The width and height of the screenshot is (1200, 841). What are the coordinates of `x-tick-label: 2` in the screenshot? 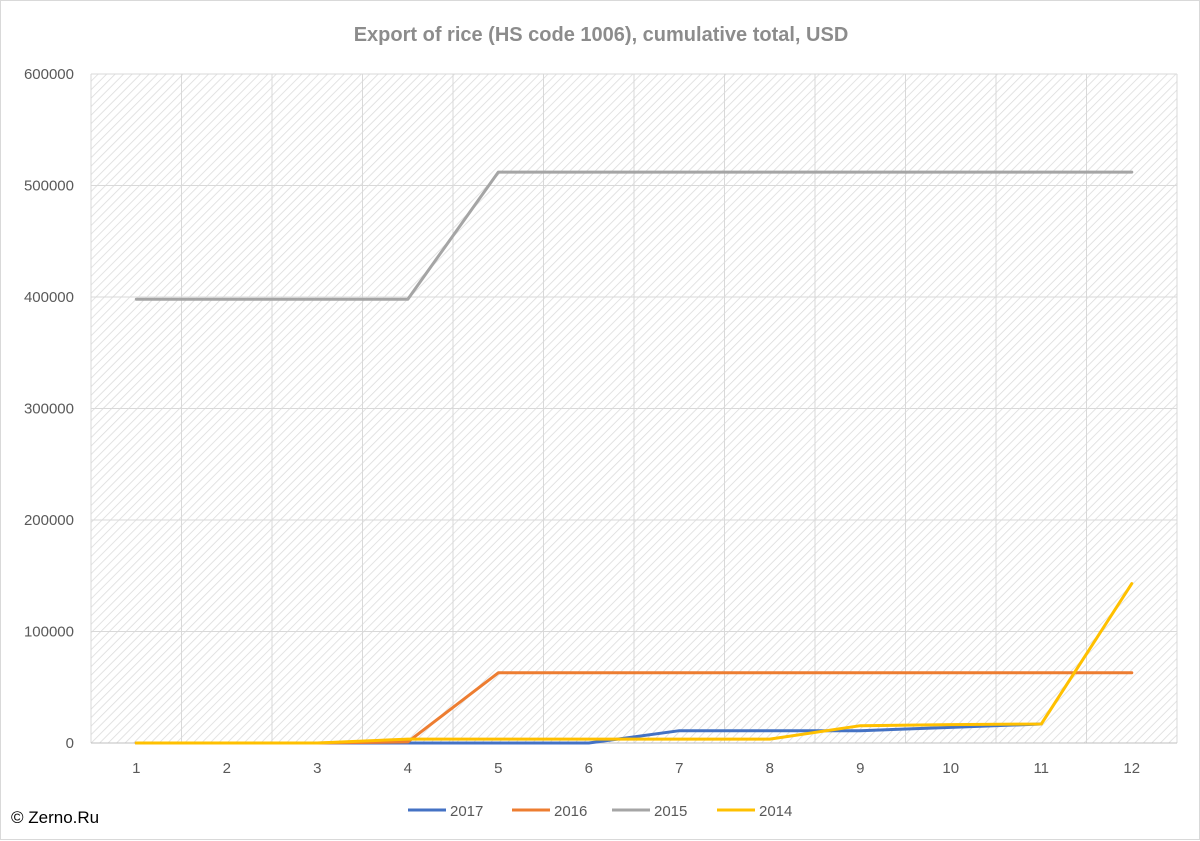 It's located at (227, 768).